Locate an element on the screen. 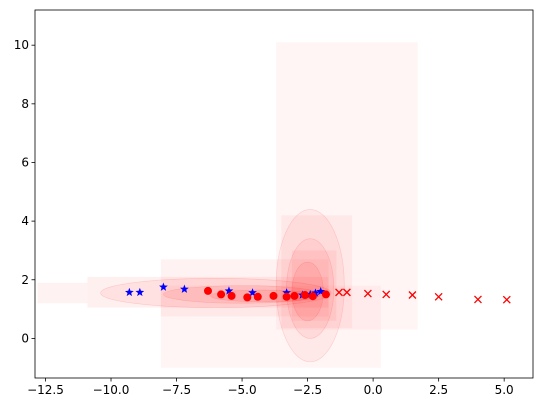  y-axis: 0 2 4 6 8 10 is located at coordinates (24, 191).